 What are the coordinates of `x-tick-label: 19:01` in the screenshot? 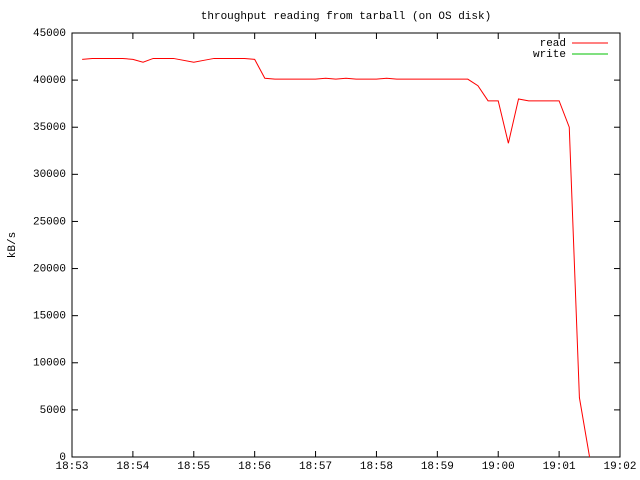 It's located at (559, 467).